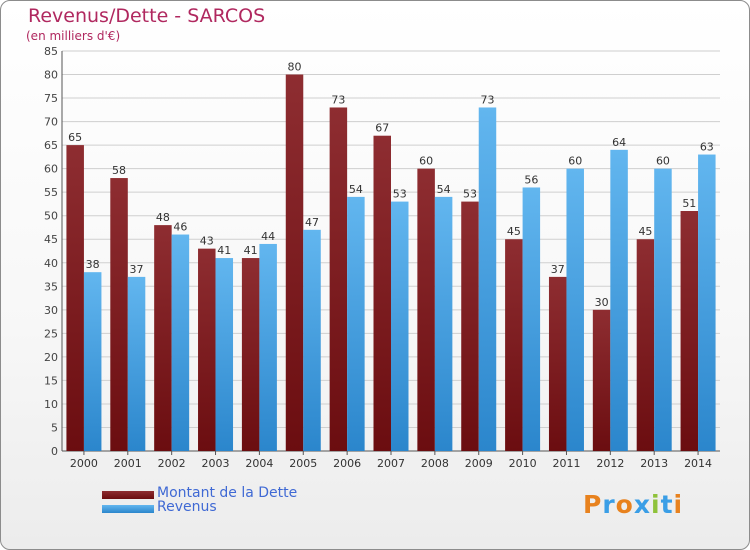 The width and height of the screenshot is (750, 550). I want to click on proxiti-logo: Proxiti, so click(633, 504).